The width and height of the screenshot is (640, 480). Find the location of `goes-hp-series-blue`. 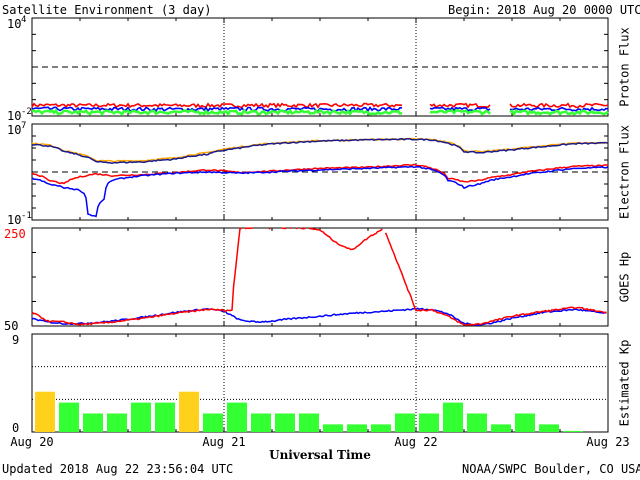

goes-hp-series-blue is located at coordinates (319, 317).